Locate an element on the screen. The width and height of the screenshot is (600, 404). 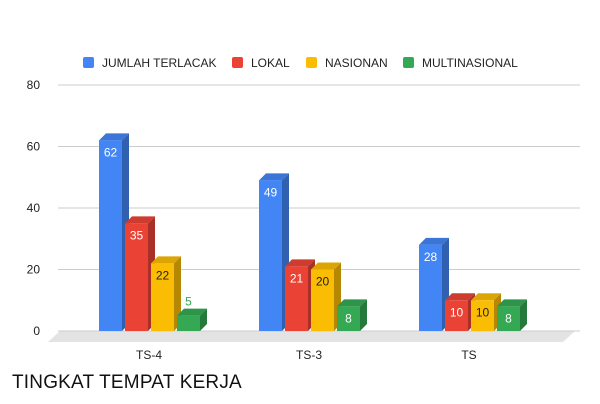
x-axis-categories: TS-4 TS-3 TS is located at coordinates (306, 355).